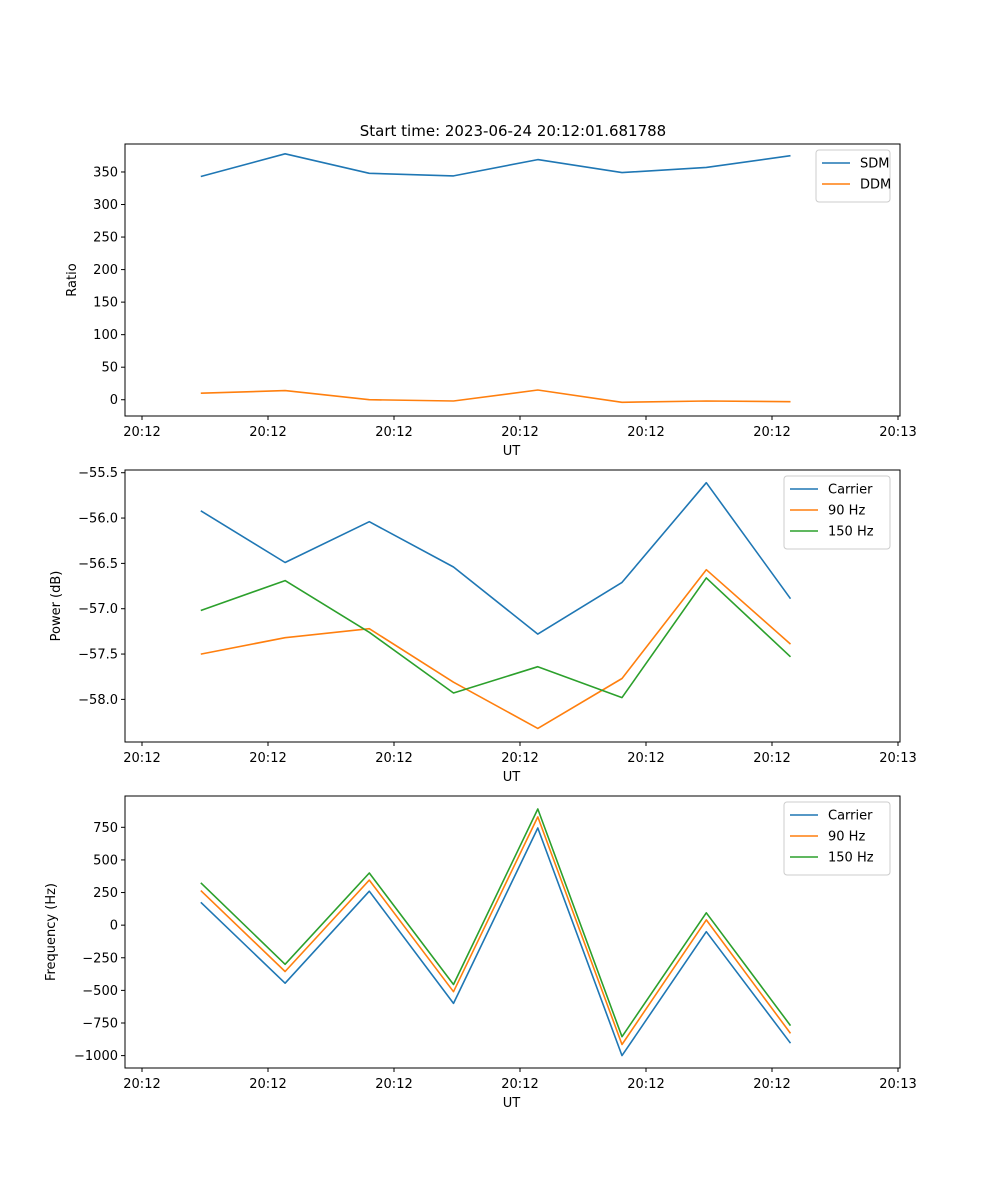 This screenshot has height=1200, width=1000. I want to click on series-line-sdm, so click(495, 165).